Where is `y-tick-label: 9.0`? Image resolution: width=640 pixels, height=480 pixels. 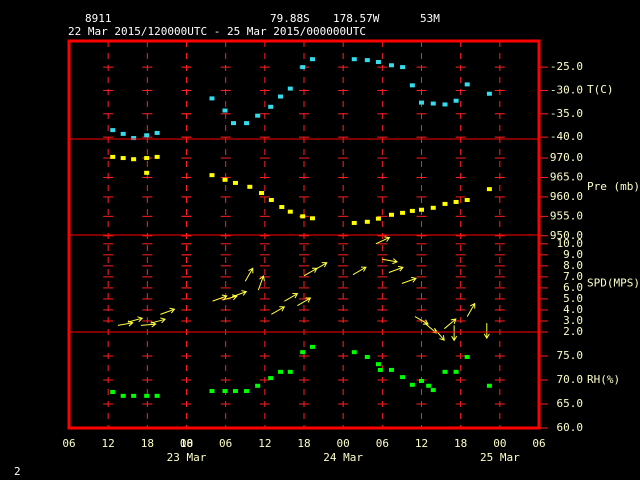
y-tick-label: 9.0 is located at coordinates (573, 254).